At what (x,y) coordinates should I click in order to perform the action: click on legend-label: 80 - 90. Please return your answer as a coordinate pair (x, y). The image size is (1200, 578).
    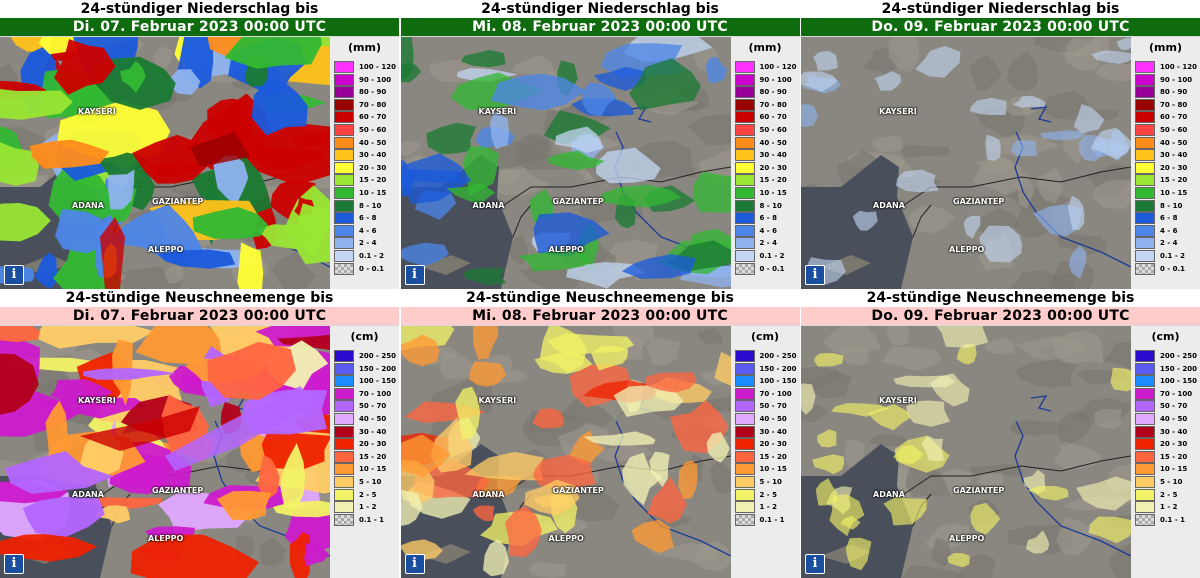
    Looking at the image, I should click on (1174, 92).